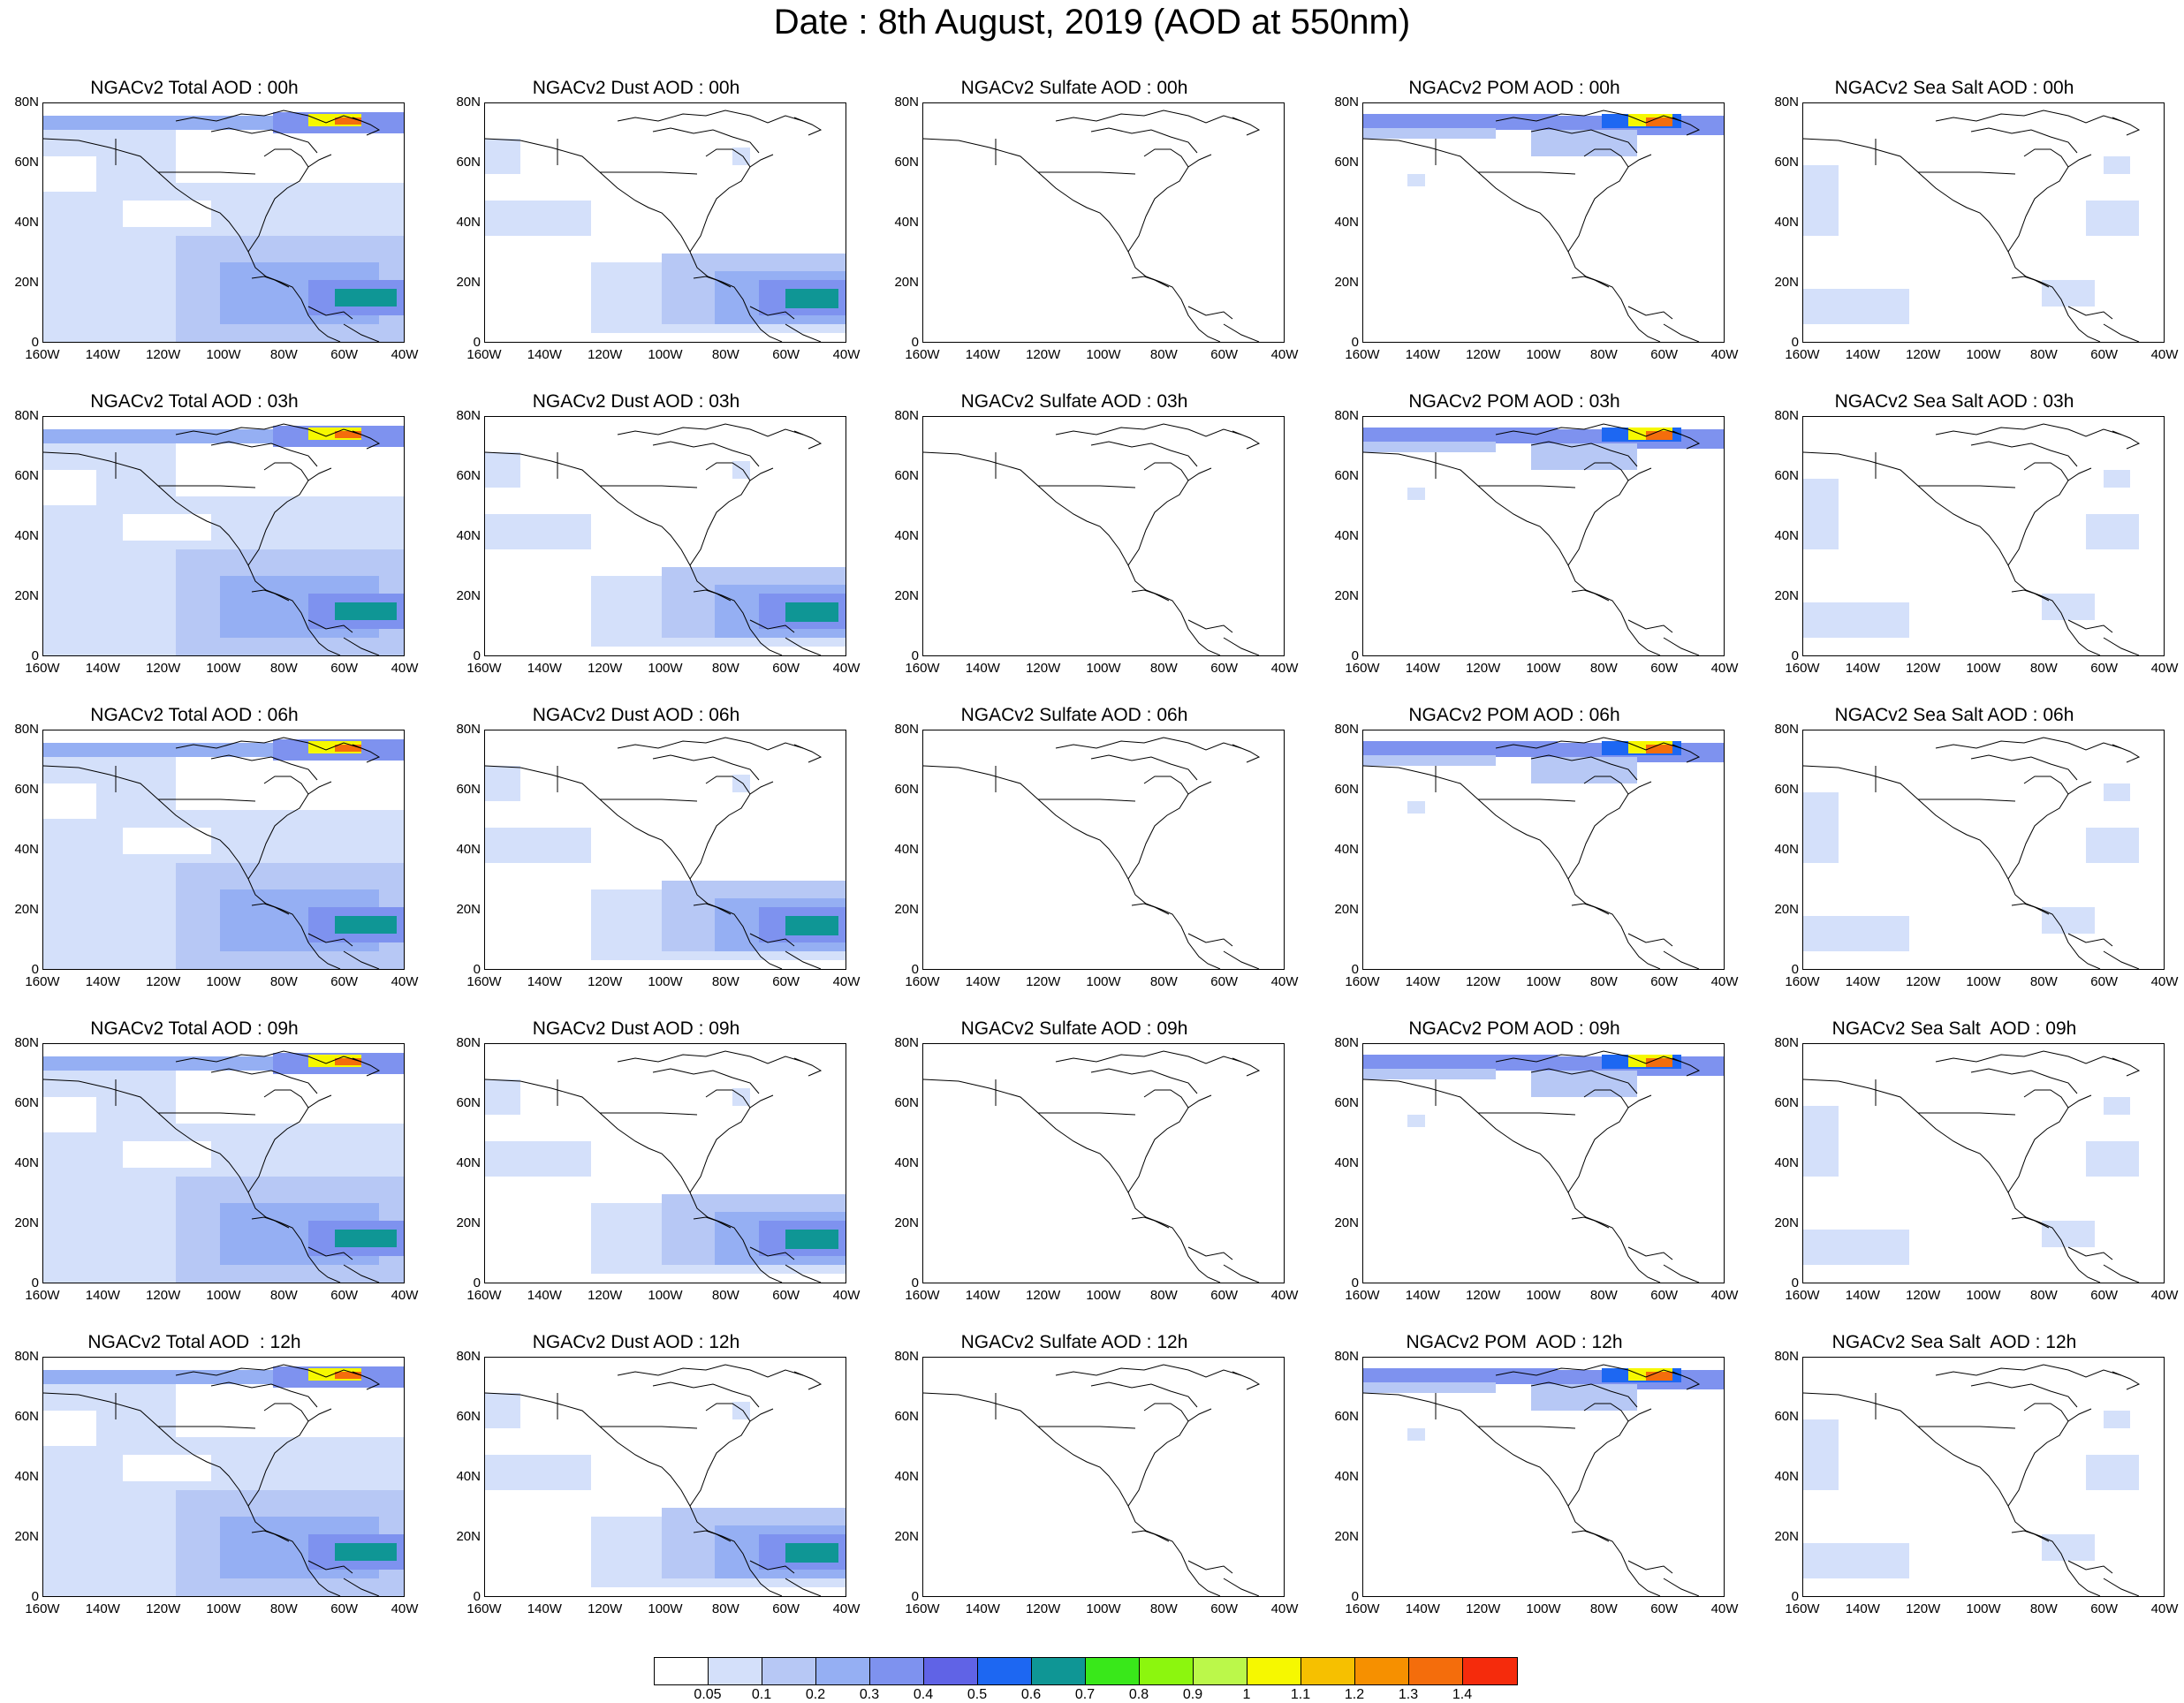 This screenshot has width=2184, height=1703. What do you see at coordinates (1074, 1342) in the screenshot?
I see `panel-title: NGACv2 Sulfate AOD : 12h` at bounding box center [1074, 1342].